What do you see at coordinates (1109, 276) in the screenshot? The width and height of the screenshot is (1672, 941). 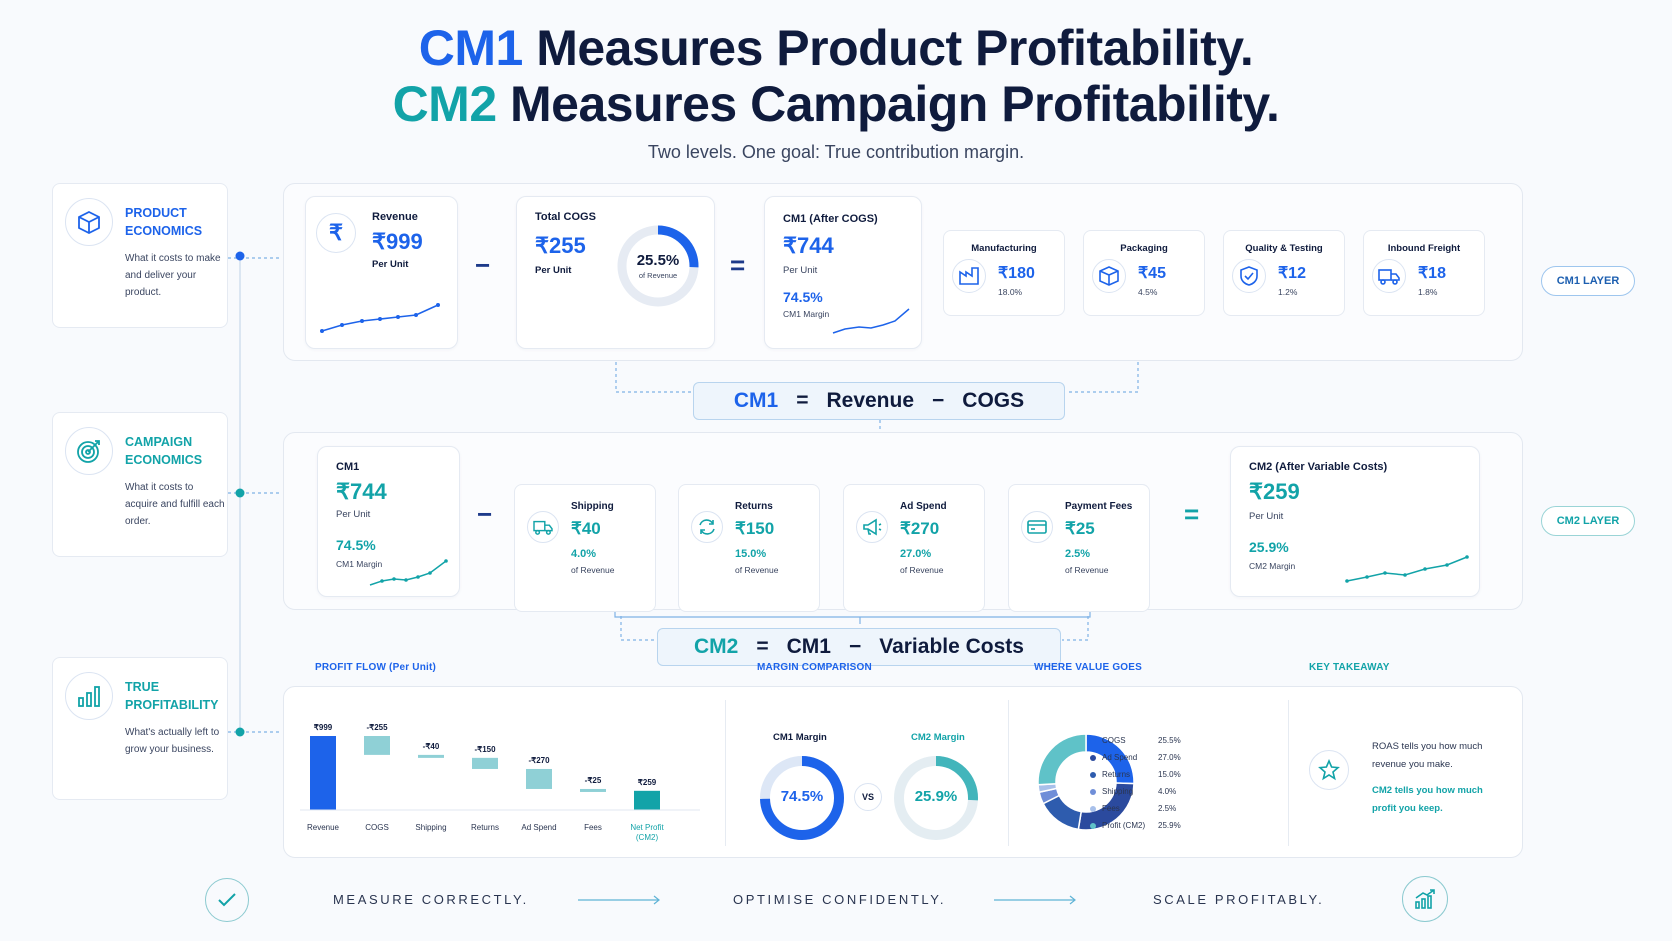 I see `package-icon` at bounding box center [1109, 276].